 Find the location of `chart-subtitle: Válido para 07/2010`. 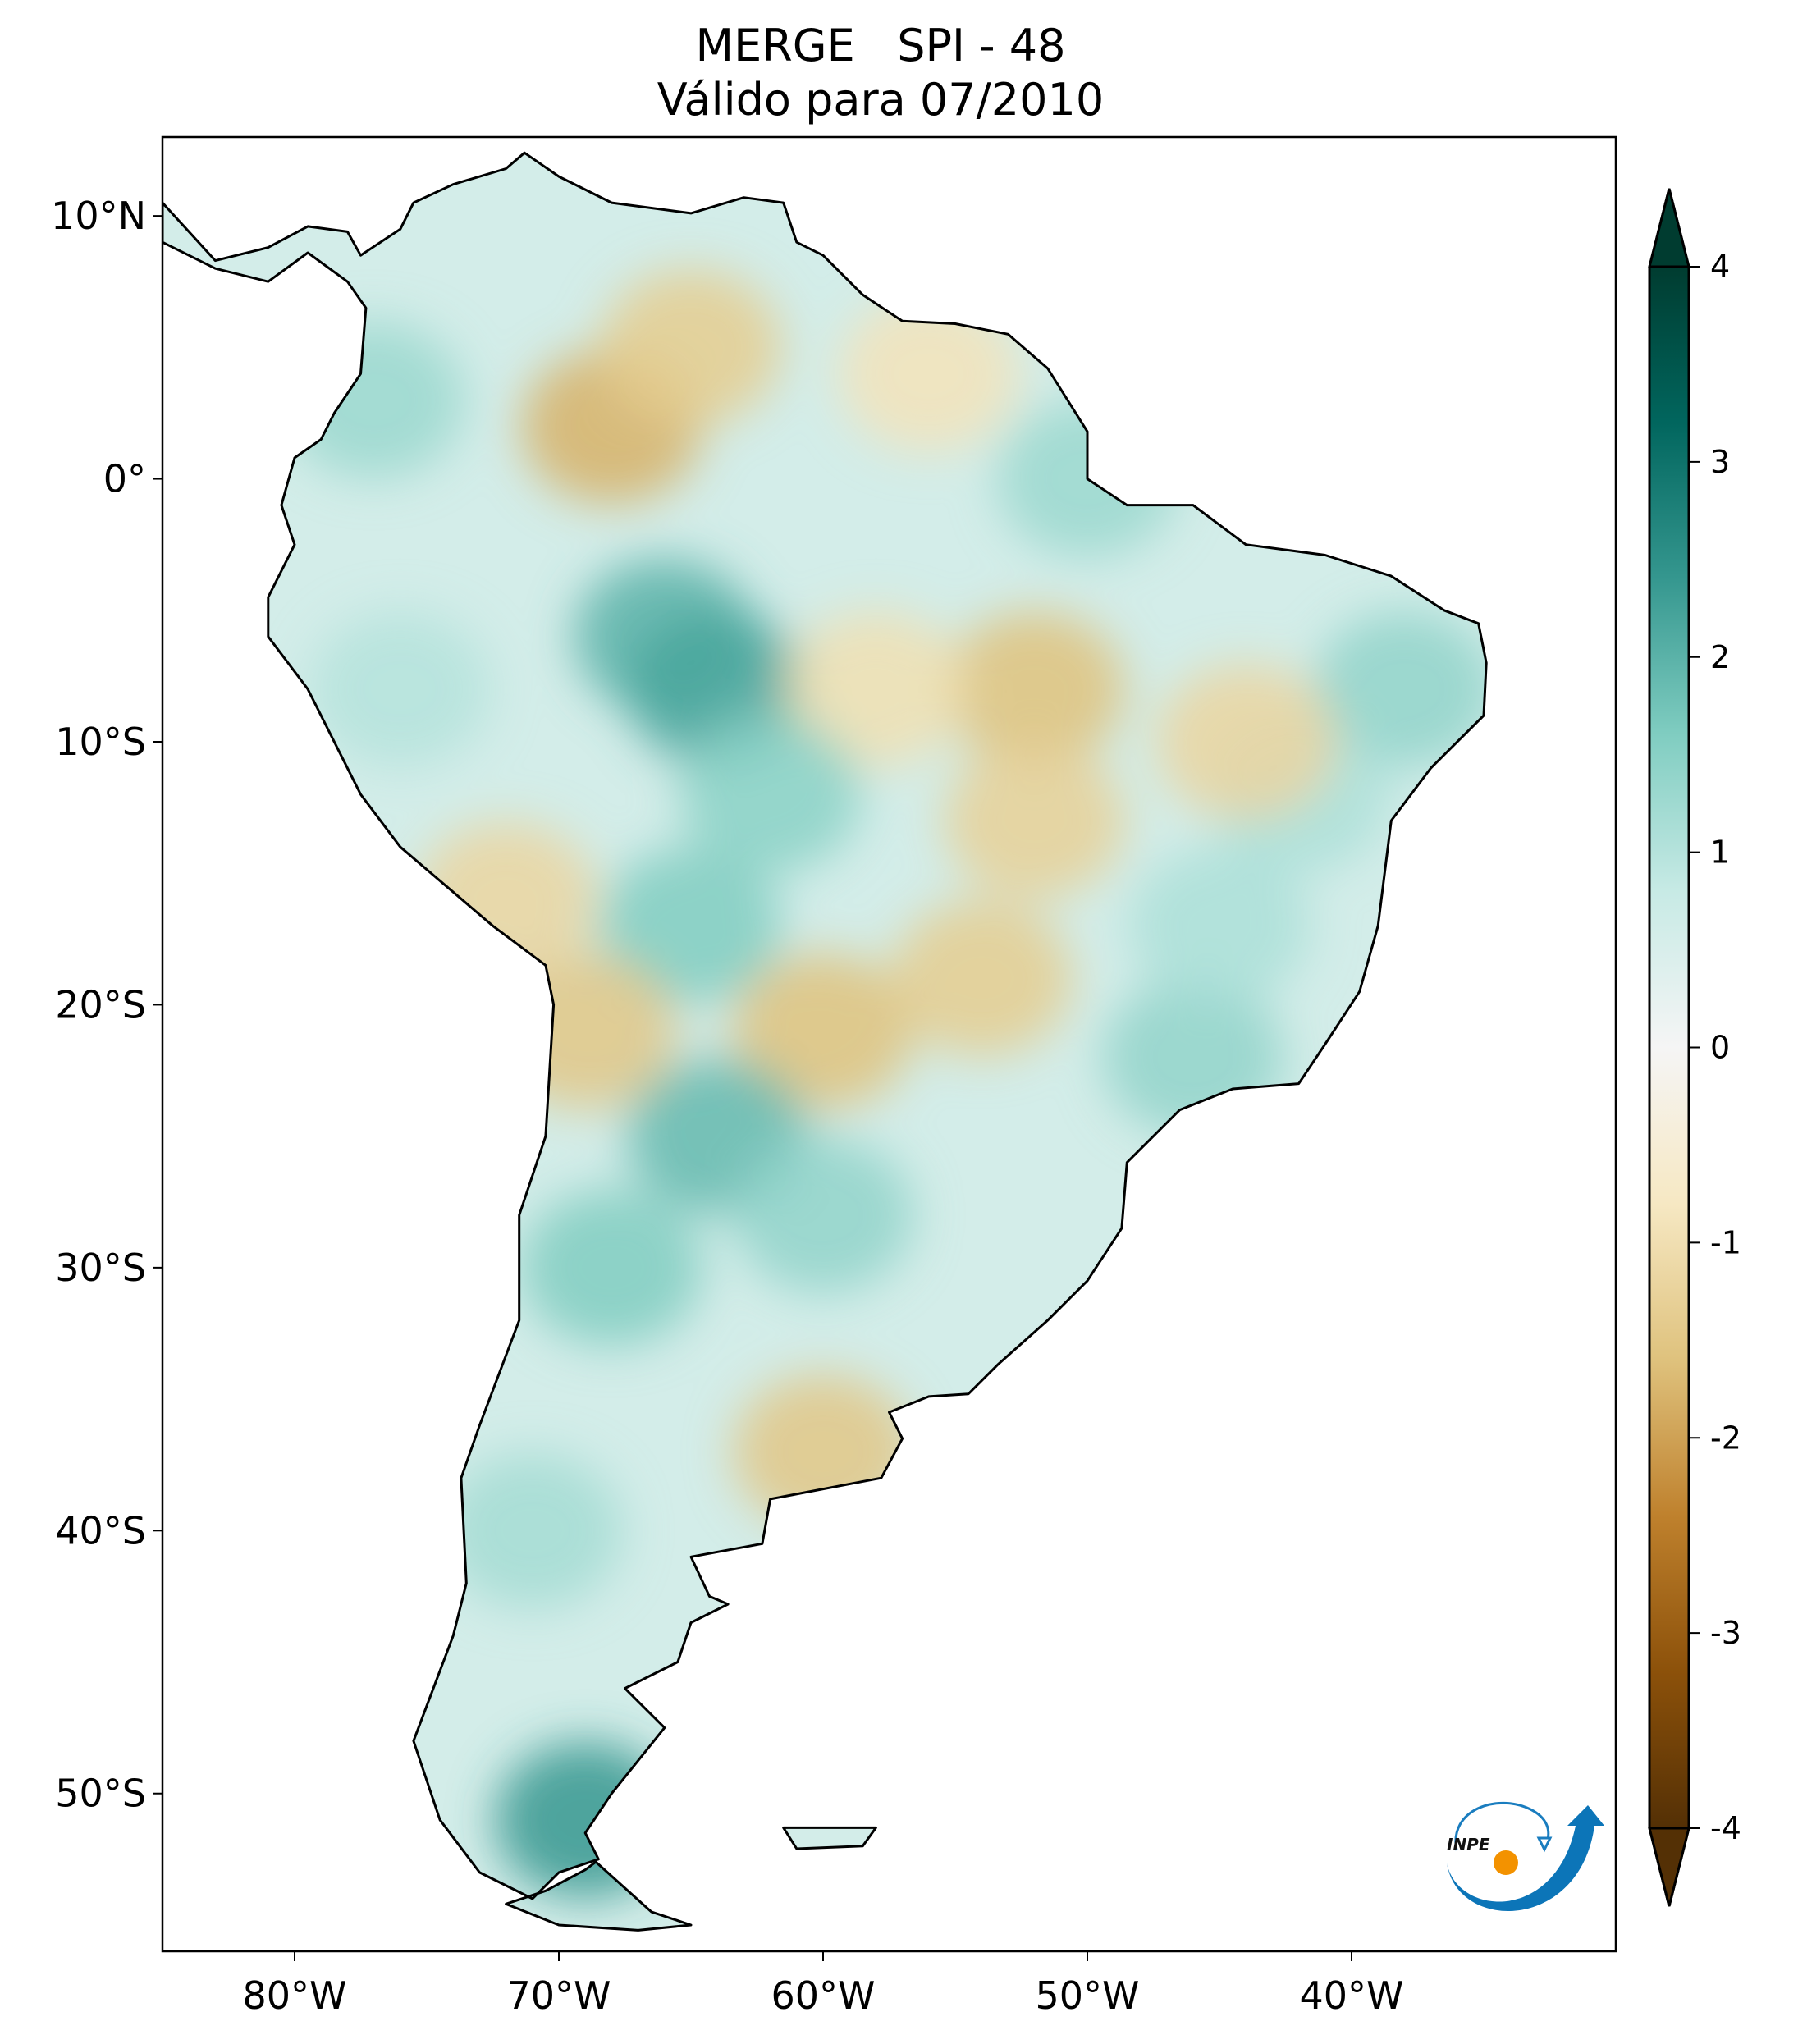

chart-subtitle: Válido para 07/2010 is located at coordinates (881, 100).